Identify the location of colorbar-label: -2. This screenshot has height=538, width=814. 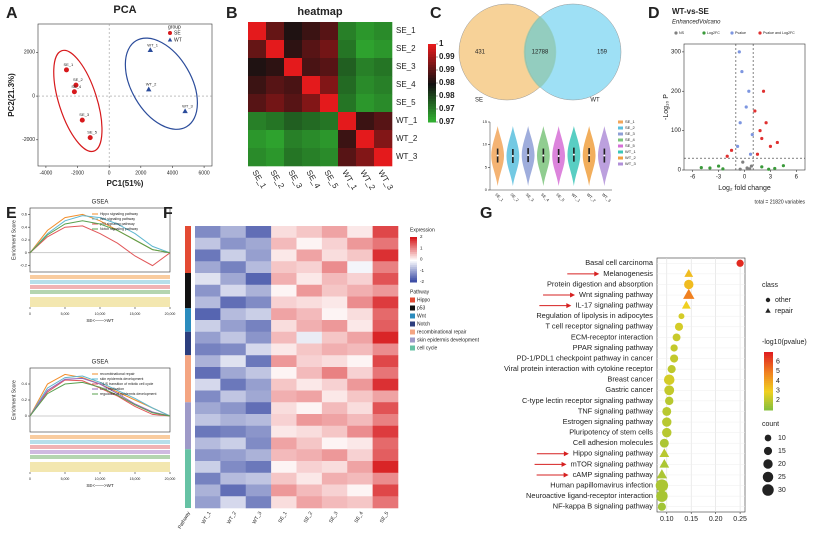
(422, 281).